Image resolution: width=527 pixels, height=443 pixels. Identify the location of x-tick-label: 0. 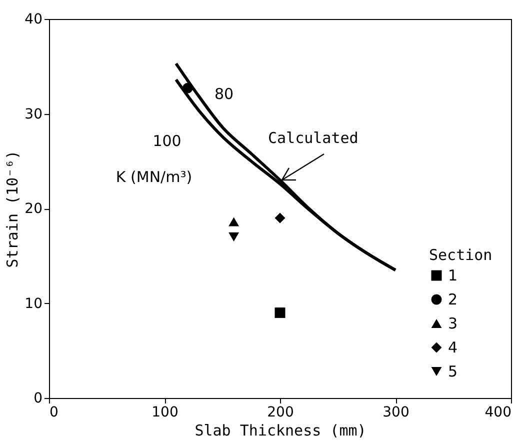
(54, 412).